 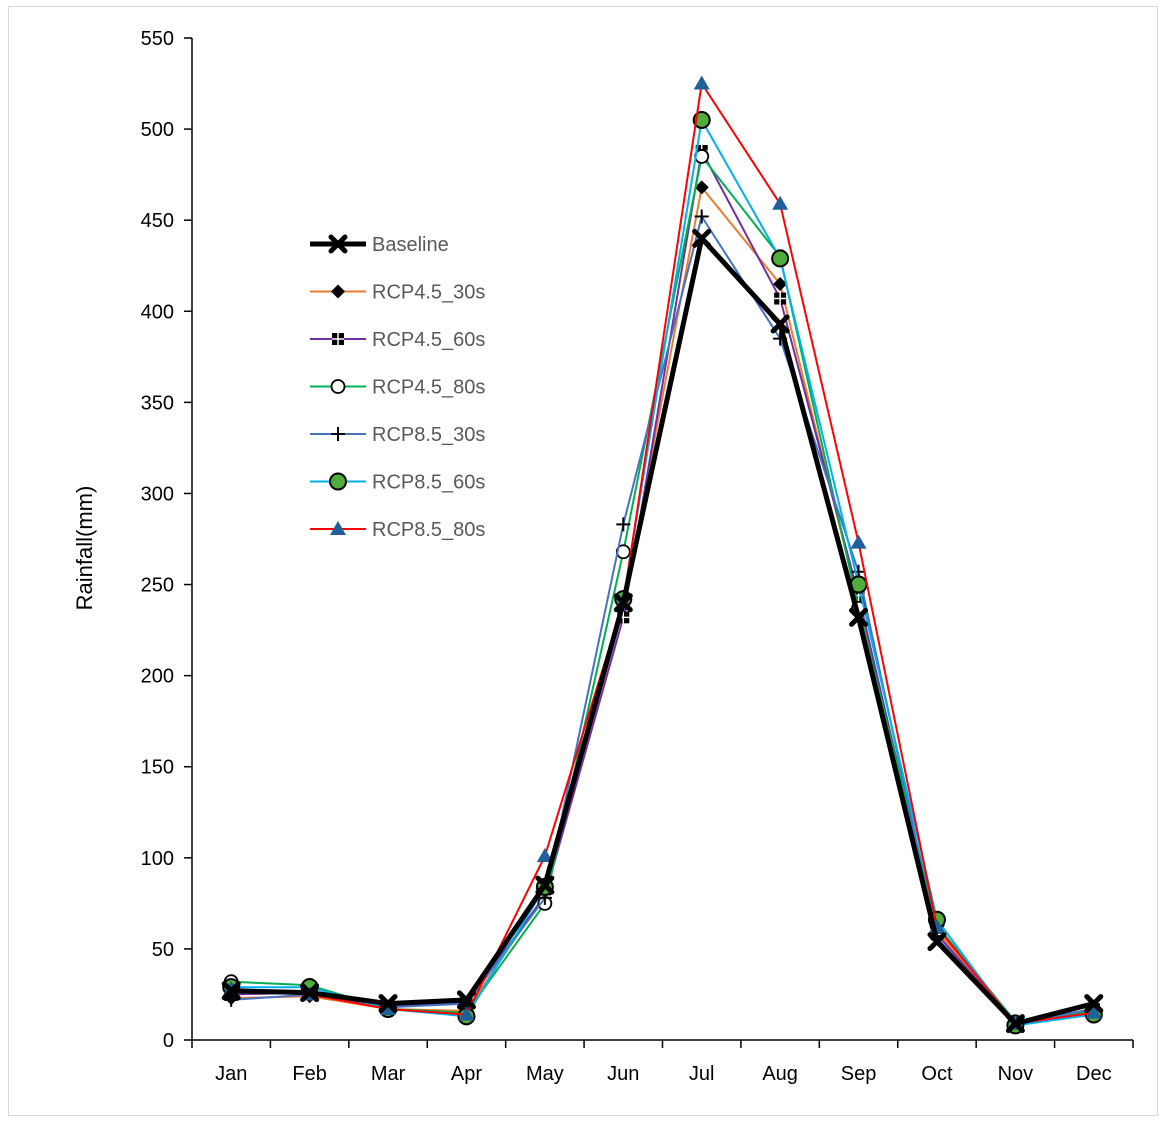 What do you see at coordinates (157, 221) in the screenshot?
I see `y-tick-label: 450` at bounding box center [157, 221].